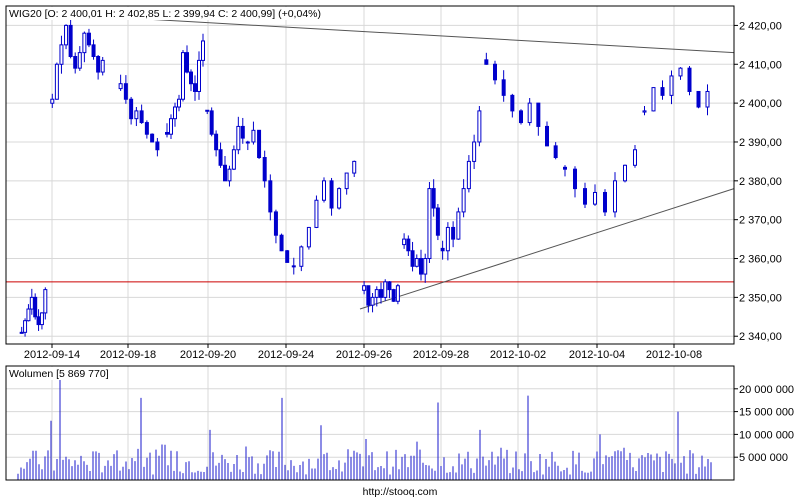  What do you see at coordinates (674, 355) in the screenshot?
I see `price-x-tick-label: 2012-10-08` at bounding box center [674, 355].